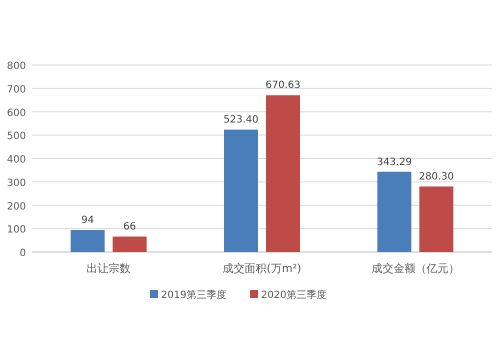 This screenshot has height=362, width=500. What do you see at coordinates (283, 86) in the screenshot?
I see `data-label: 670.63` at bounding box center [283, 86].